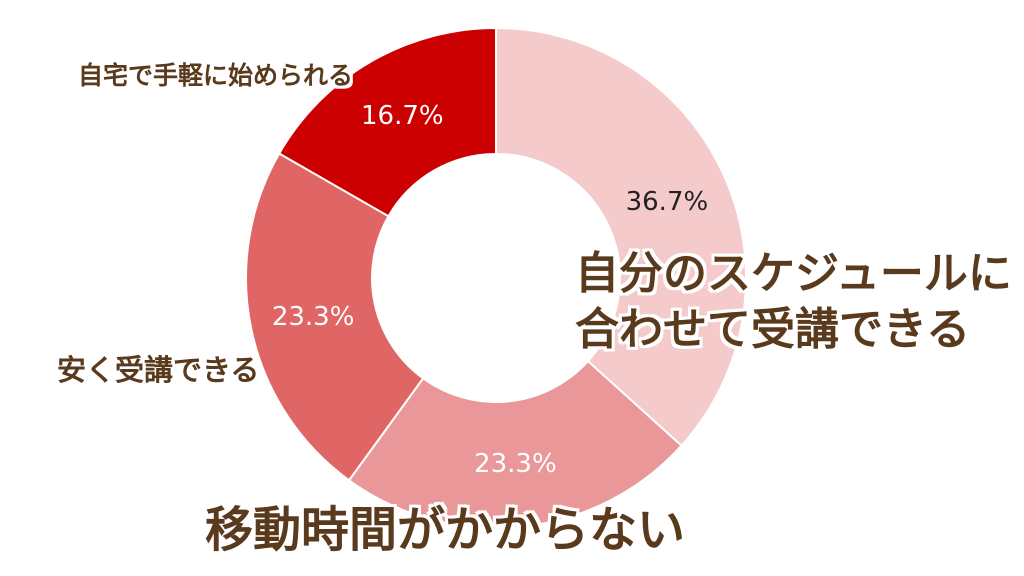  What do you see at coordinates (773, 329) in the screenshot?
I see `category-label-line: 合わせて受講できる` at bounding box center [773, 329].